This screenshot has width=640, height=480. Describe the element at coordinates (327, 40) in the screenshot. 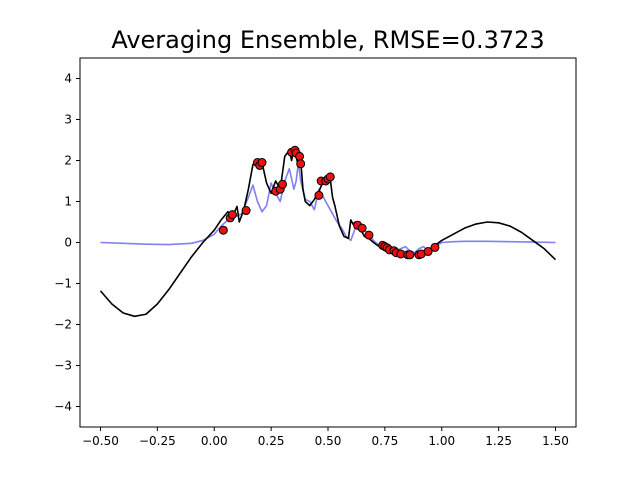

I see `chart-title: Averaging Ensemble, RMSE=0.3723` at that location.